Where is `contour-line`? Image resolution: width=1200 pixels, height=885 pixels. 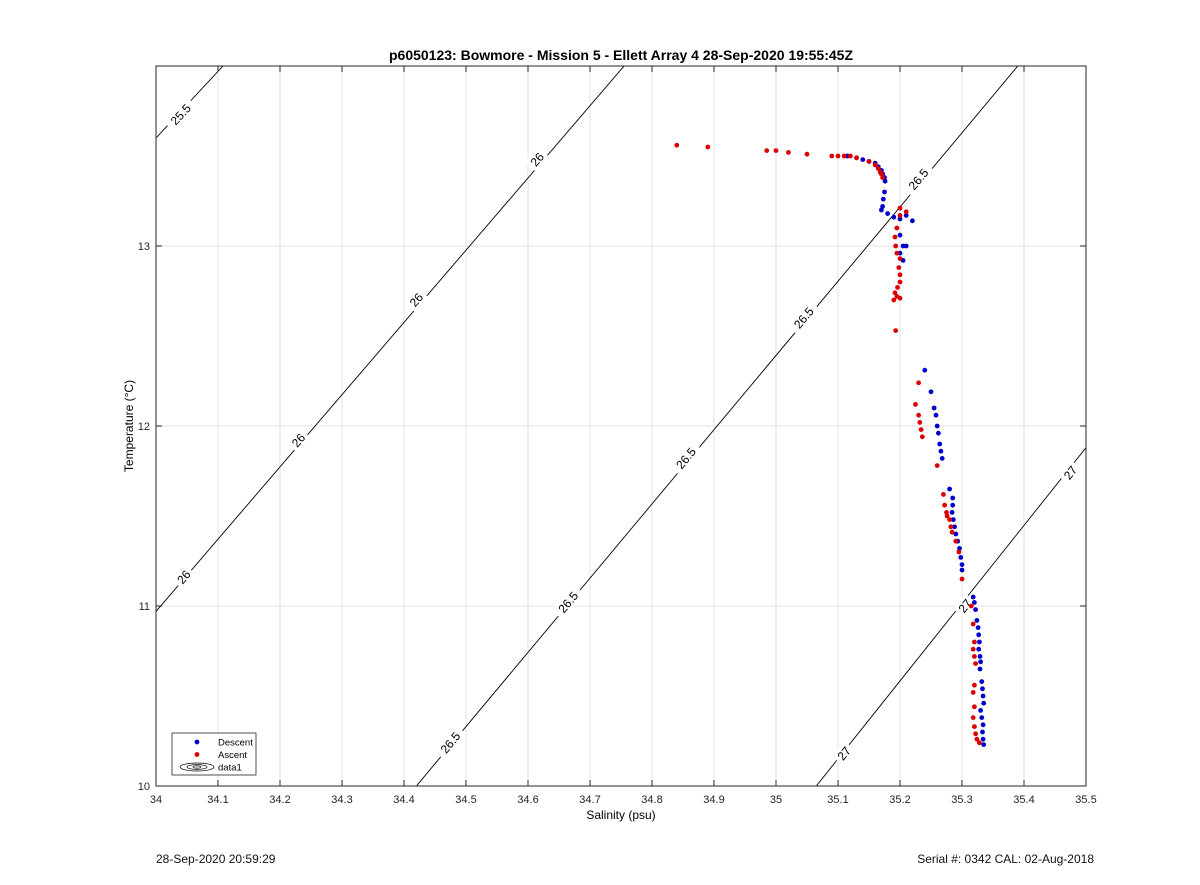 contour-line is located at coordinates (950, 616).